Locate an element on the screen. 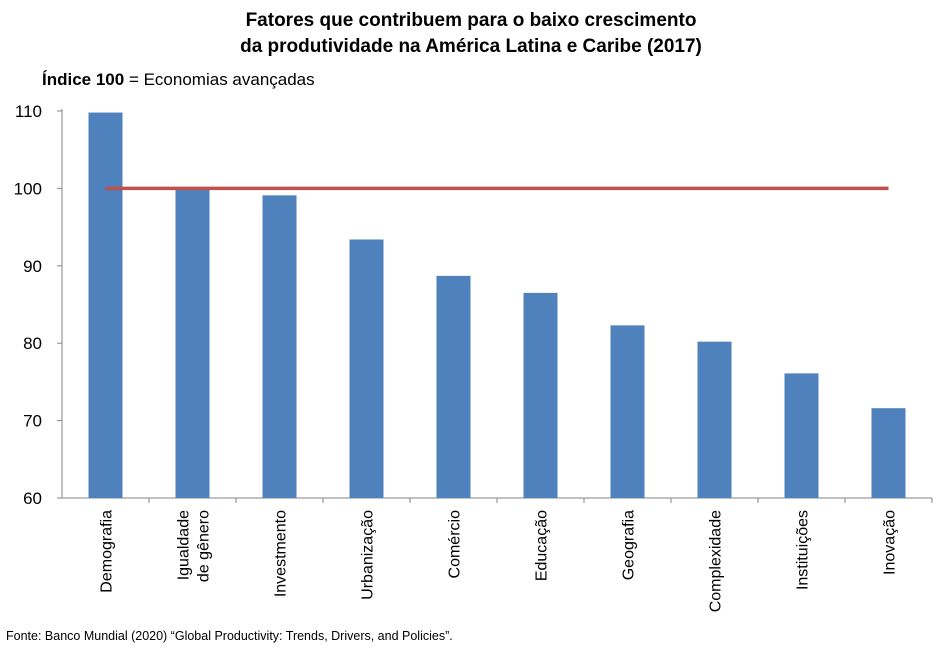 Image resolution: width=942 pixels, height=652 pixels. x-tick-label: Complexidade is located at coordinates (716, 561).